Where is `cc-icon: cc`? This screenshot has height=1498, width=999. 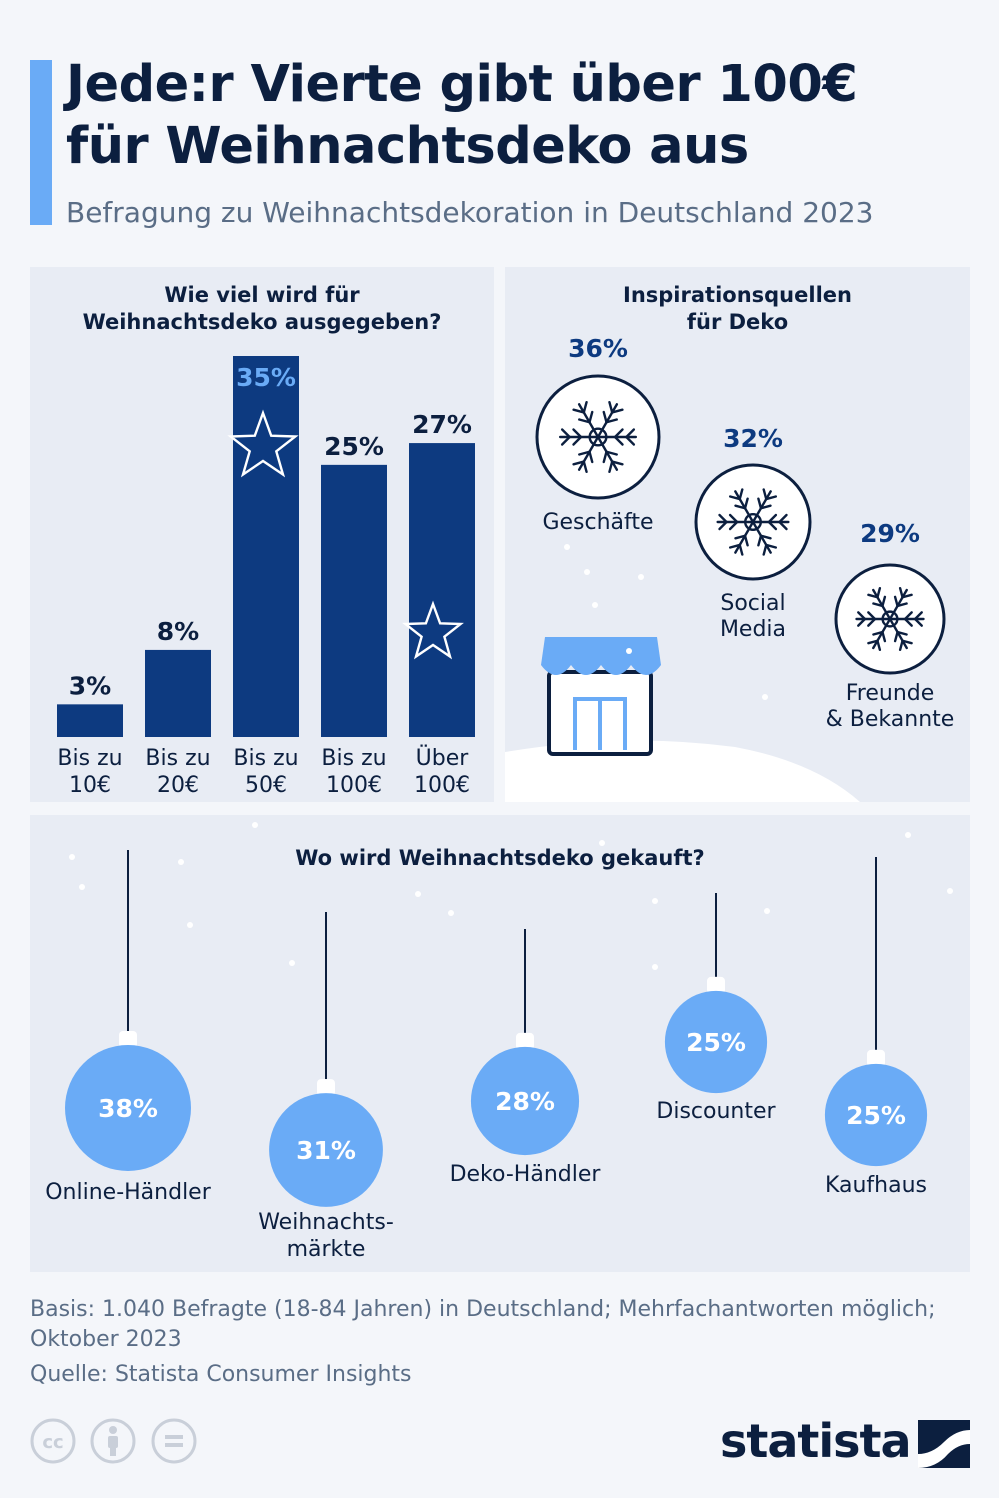
cc-icon: cc is located at coordinates (53, 1441).